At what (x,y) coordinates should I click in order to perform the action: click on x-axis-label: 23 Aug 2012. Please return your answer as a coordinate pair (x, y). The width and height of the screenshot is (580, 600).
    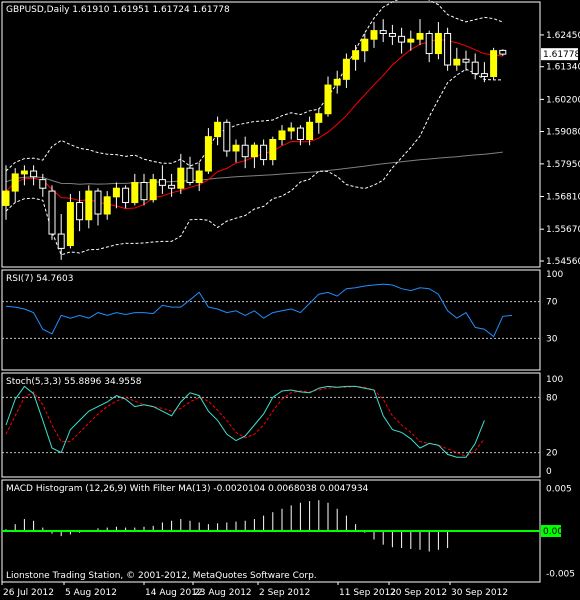
    Looking at the image, I should click on (223, 593).